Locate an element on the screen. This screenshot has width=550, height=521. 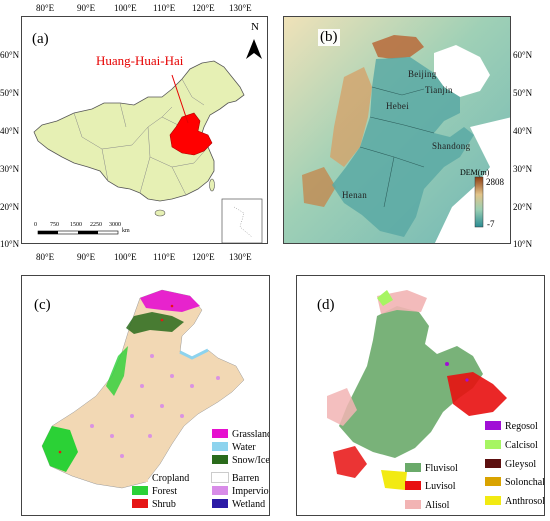
swatch-water is located at coordinates (220, 446).